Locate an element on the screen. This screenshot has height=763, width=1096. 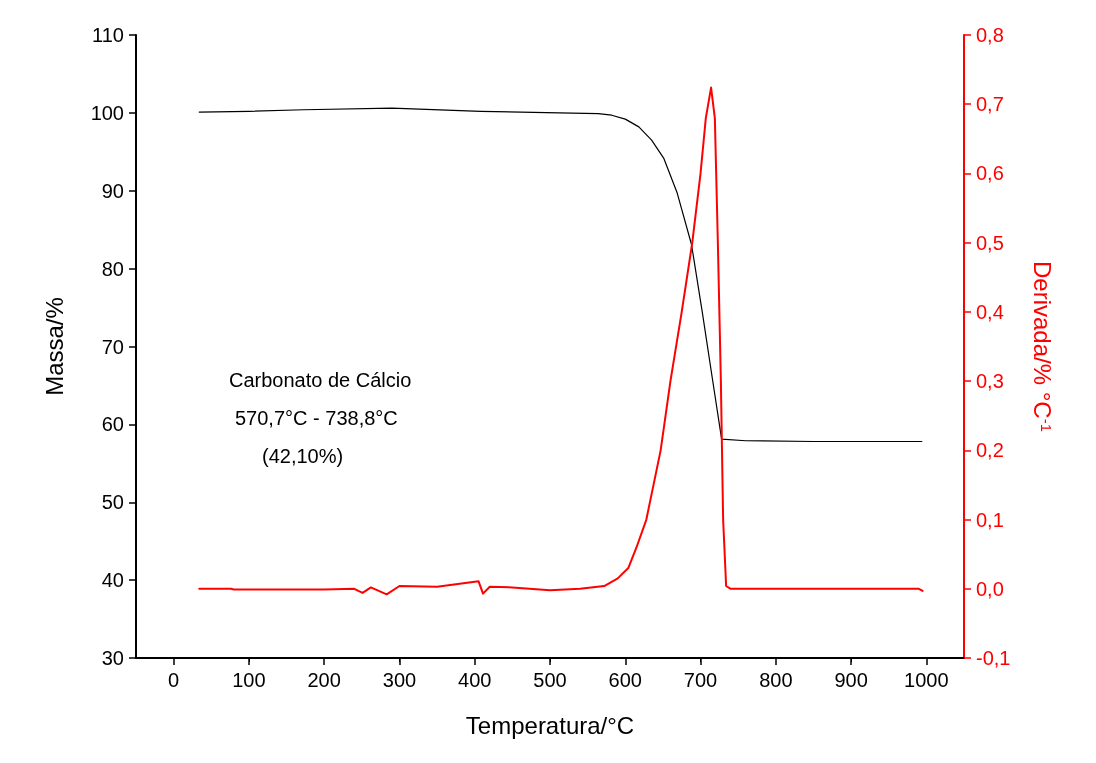
x-tick-label: 300 is located at coordinates (399, 680).